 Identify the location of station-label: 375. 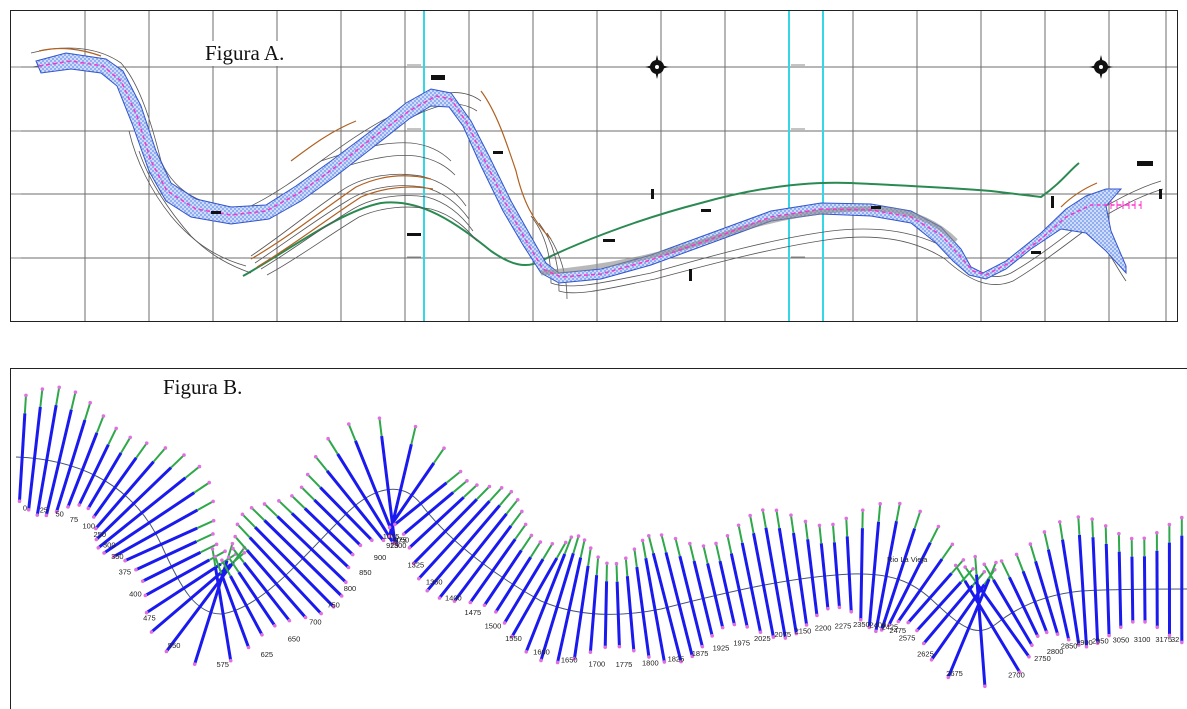
(125, 572).